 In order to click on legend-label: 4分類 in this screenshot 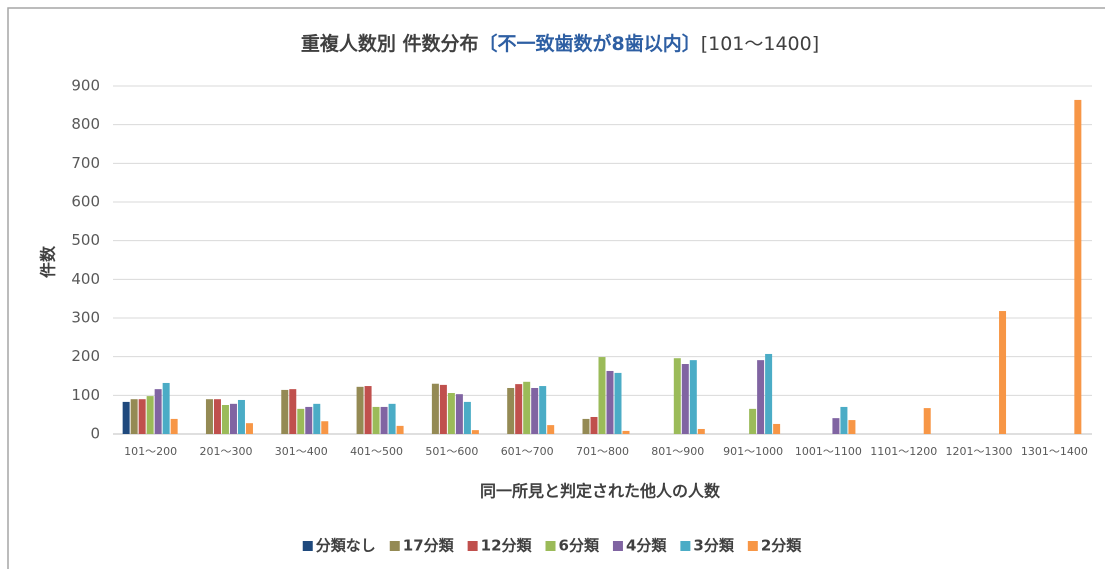, I will do `click(646, 546)`.